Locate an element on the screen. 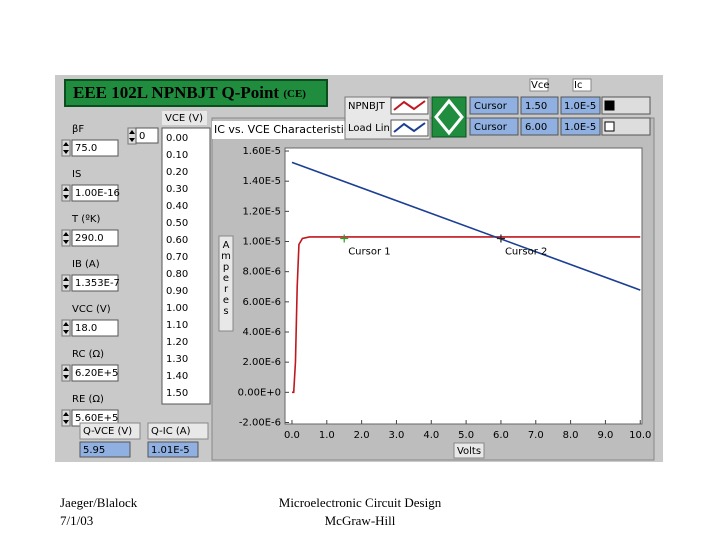 The height and width of the screenshot is (540, 720). x-label-box is located at coordinates (469, 450).